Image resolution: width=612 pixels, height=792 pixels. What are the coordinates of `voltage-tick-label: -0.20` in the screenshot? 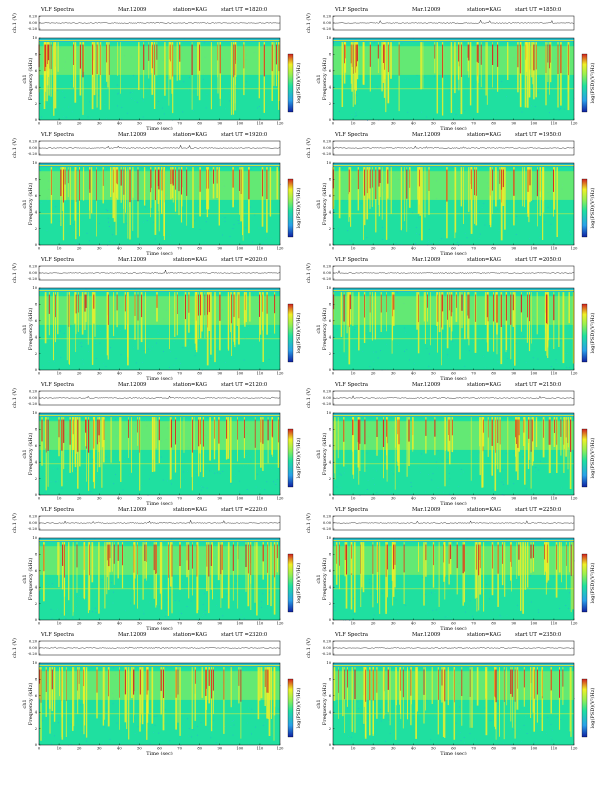 It's located at (327, 154).